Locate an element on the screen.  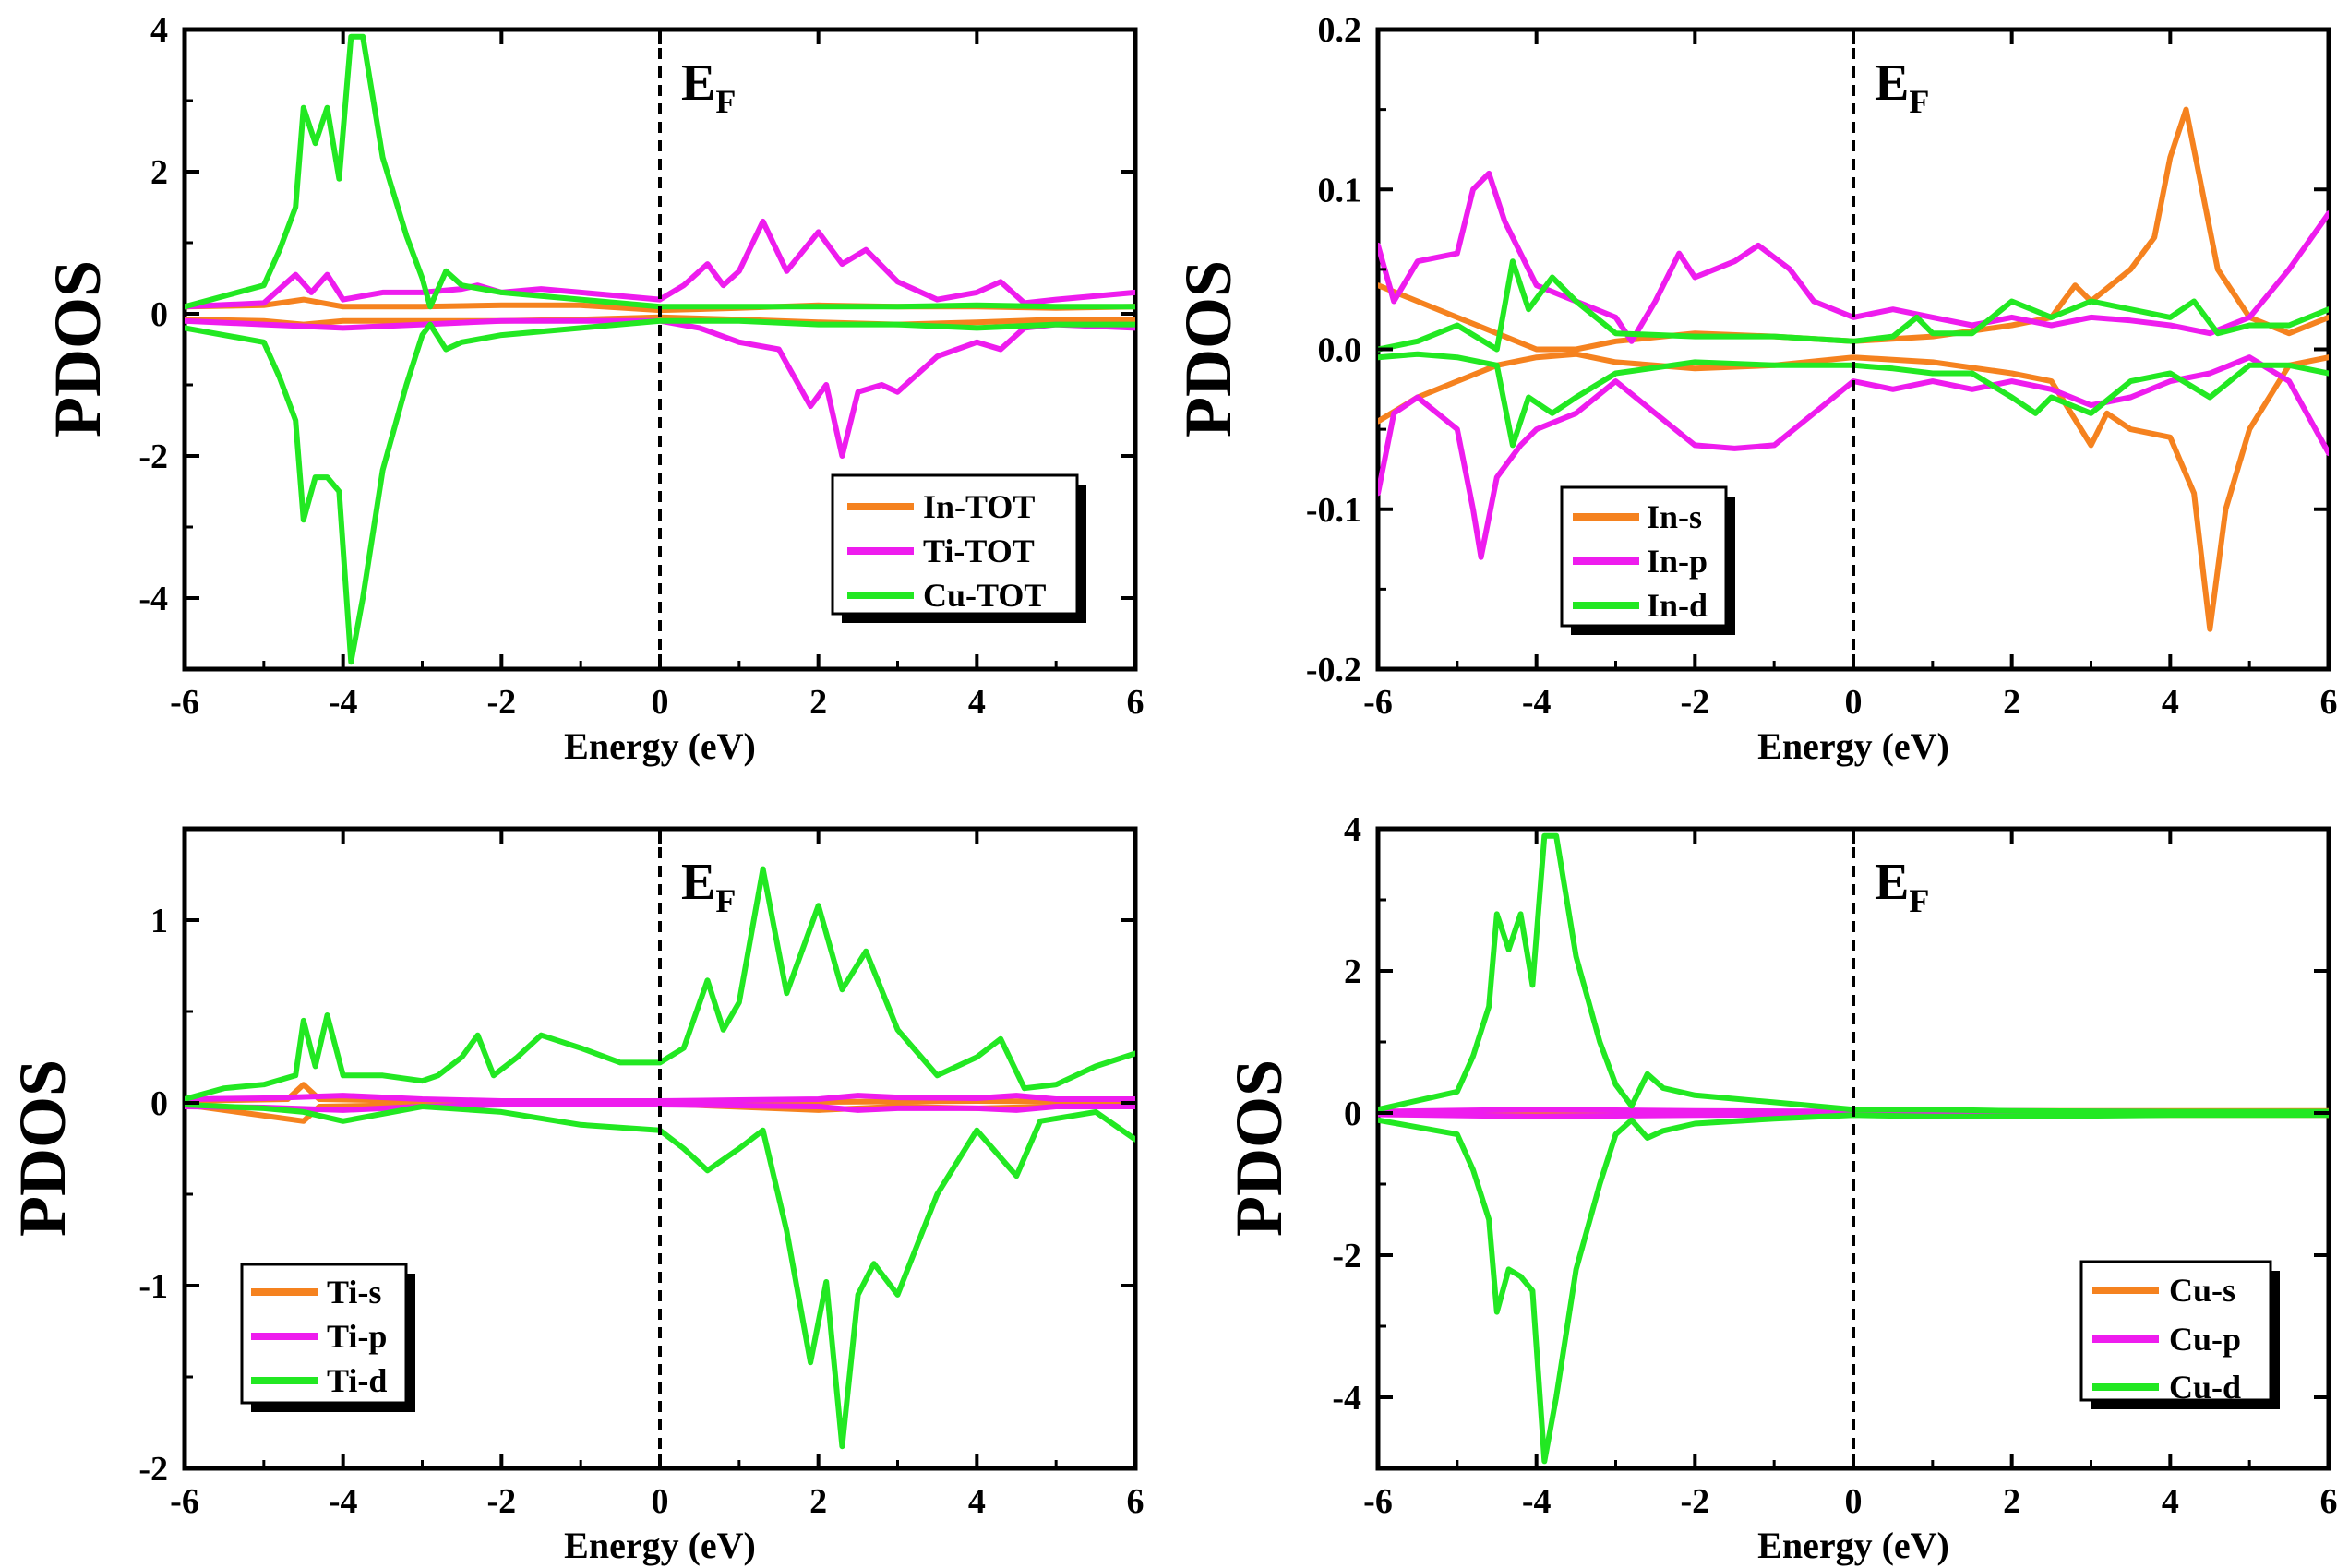
y-tick-label: 0 is located at coordinates (1353, 1114).